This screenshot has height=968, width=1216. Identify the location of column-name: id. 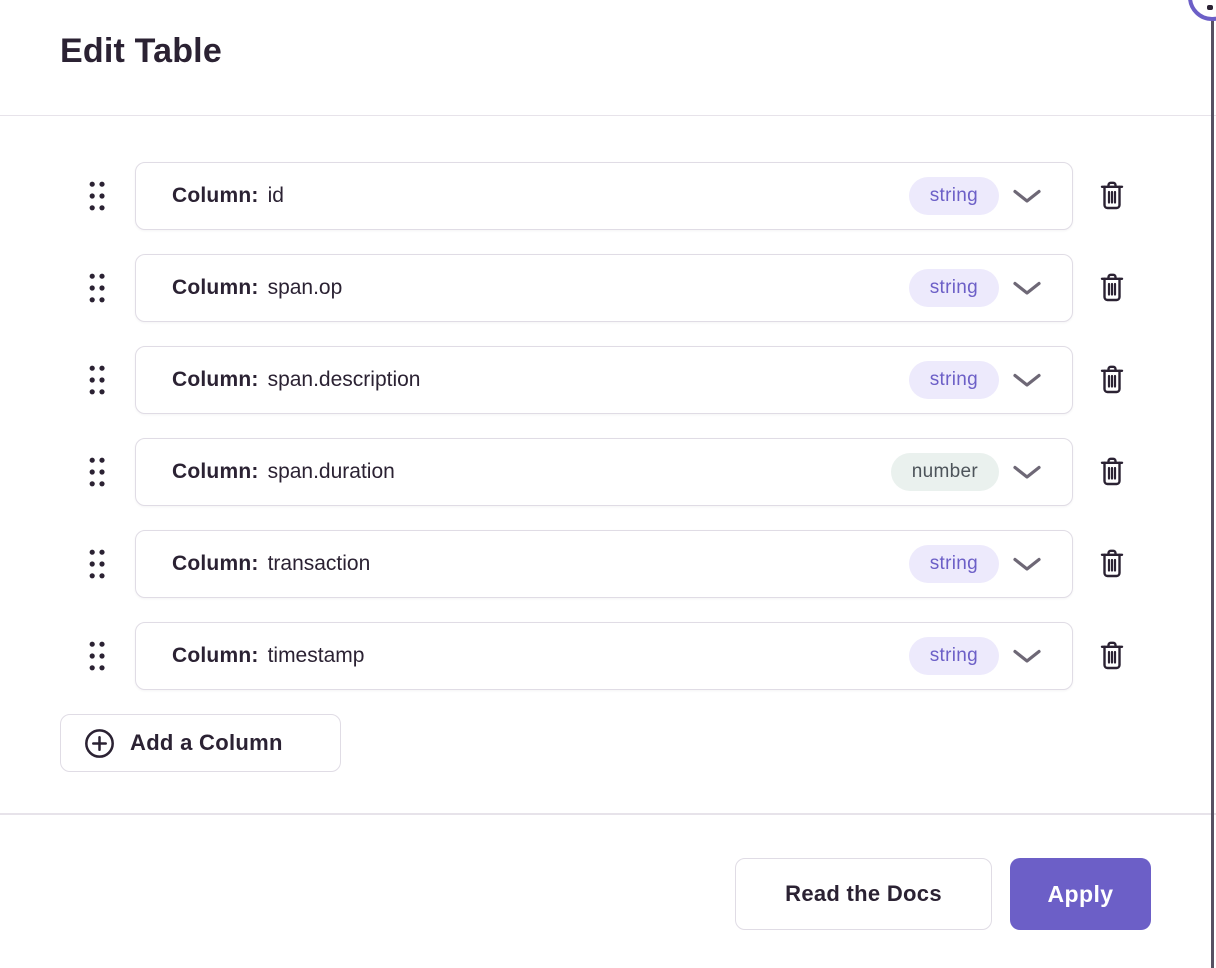
(275, 195).